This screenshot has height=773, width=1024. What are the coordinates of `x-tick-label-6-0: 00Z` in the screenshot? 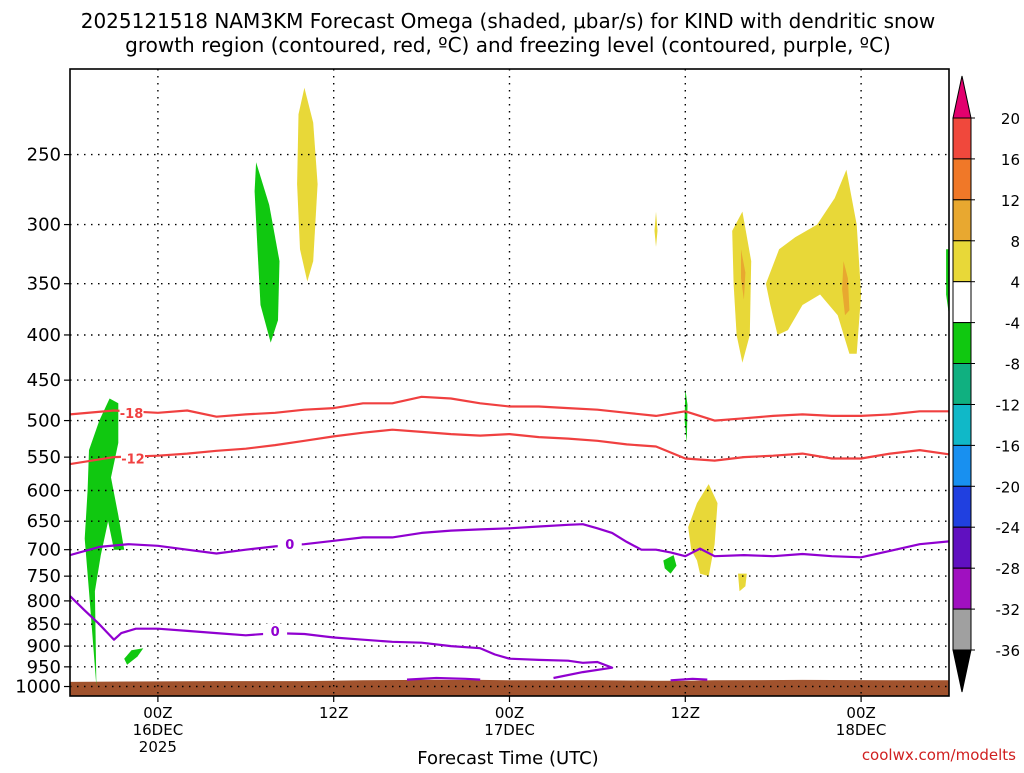 It's located at (157, 713).